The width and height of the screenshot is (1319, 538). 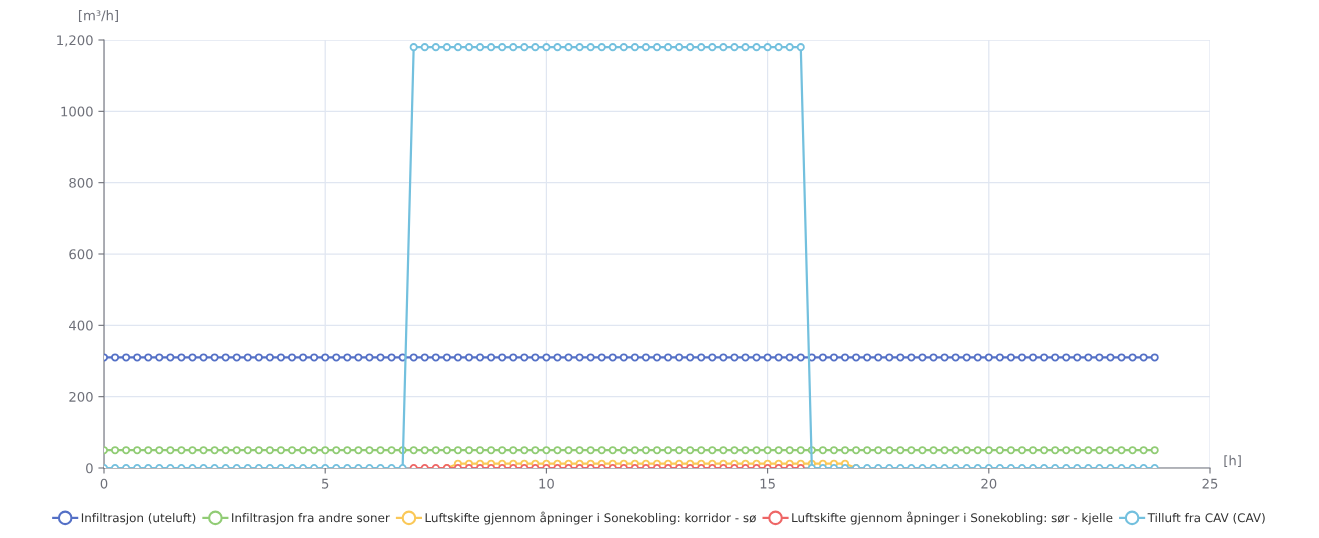 What do you see at coordinates (77, 111) in the screenshot?
I see `y-tick-label: 1000` at bounding box center [77, 111].